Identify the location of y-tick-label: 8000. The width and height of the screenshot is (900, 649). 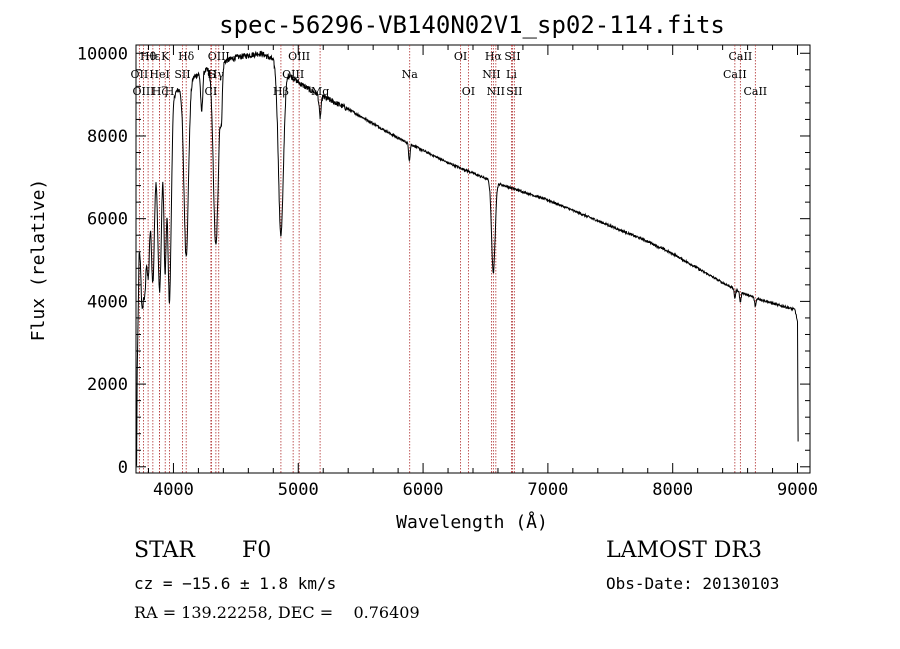
(107, 137).